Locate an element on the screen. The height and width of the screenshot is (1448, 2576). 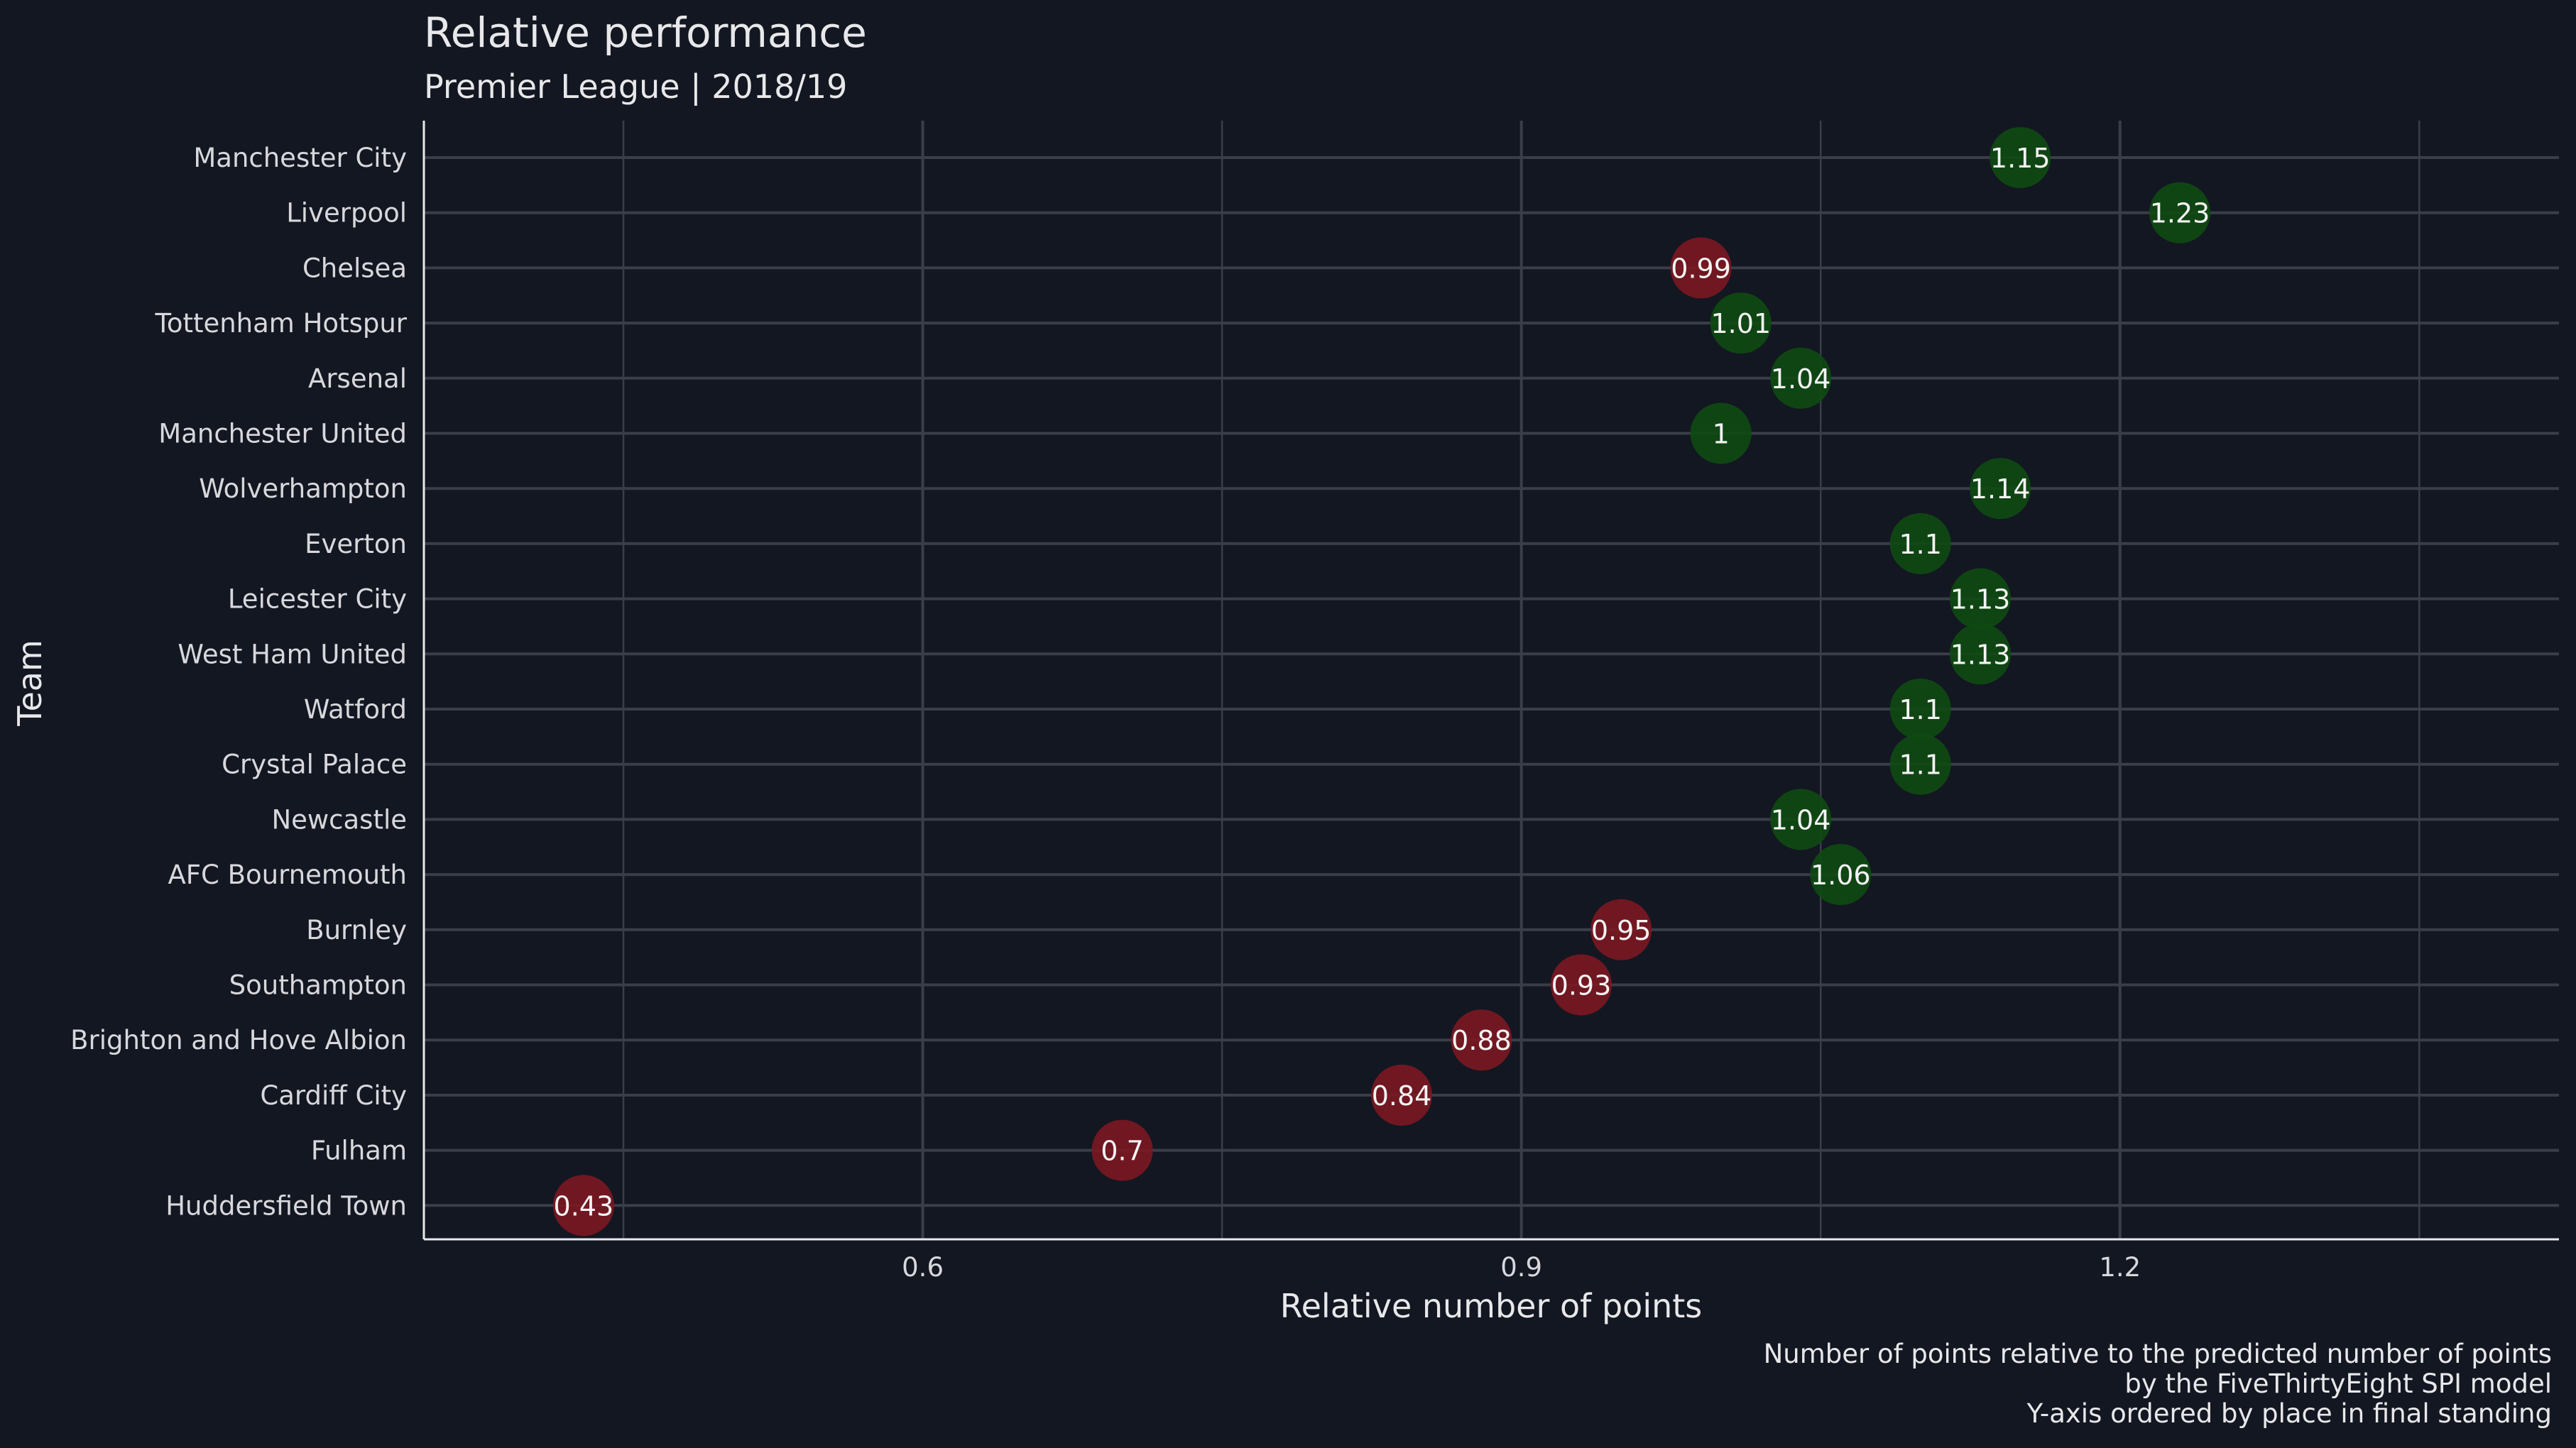
team-label: Manchester United is located at coordinates (282, 434).